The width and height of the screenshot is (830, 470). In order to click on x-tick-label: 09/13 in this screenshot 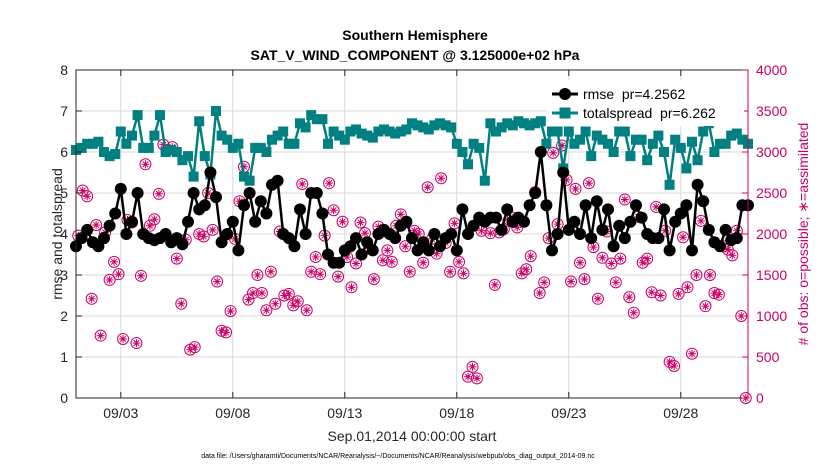, I will do `click(344, 413)`.